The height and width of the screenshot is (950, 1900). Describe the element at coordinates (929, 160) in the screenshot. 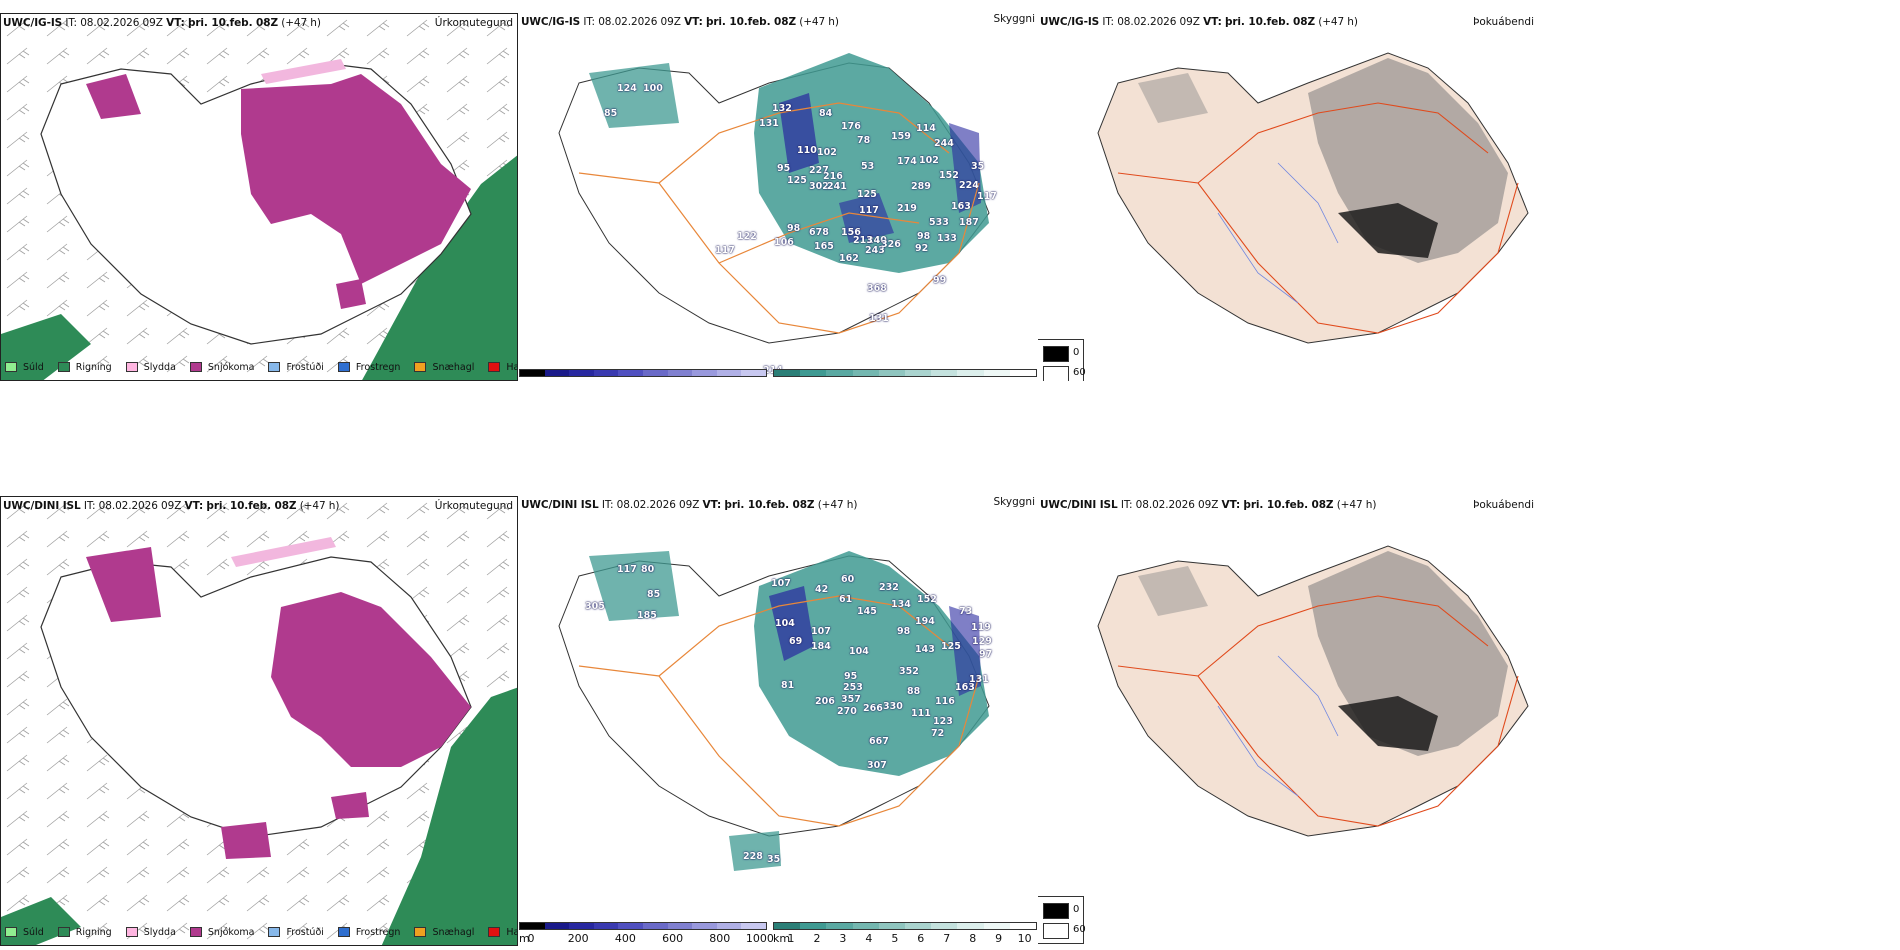

I see `value-label: 102` at that location.